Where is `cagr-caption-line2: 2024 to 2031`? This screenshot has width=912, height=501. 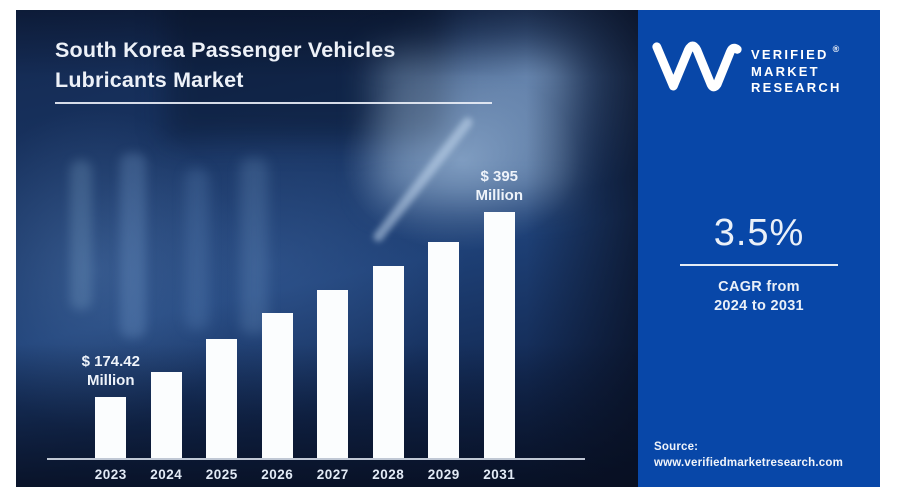
cagr-caption-line2: 2024 to 2031 is located at coordinates (759, 306).